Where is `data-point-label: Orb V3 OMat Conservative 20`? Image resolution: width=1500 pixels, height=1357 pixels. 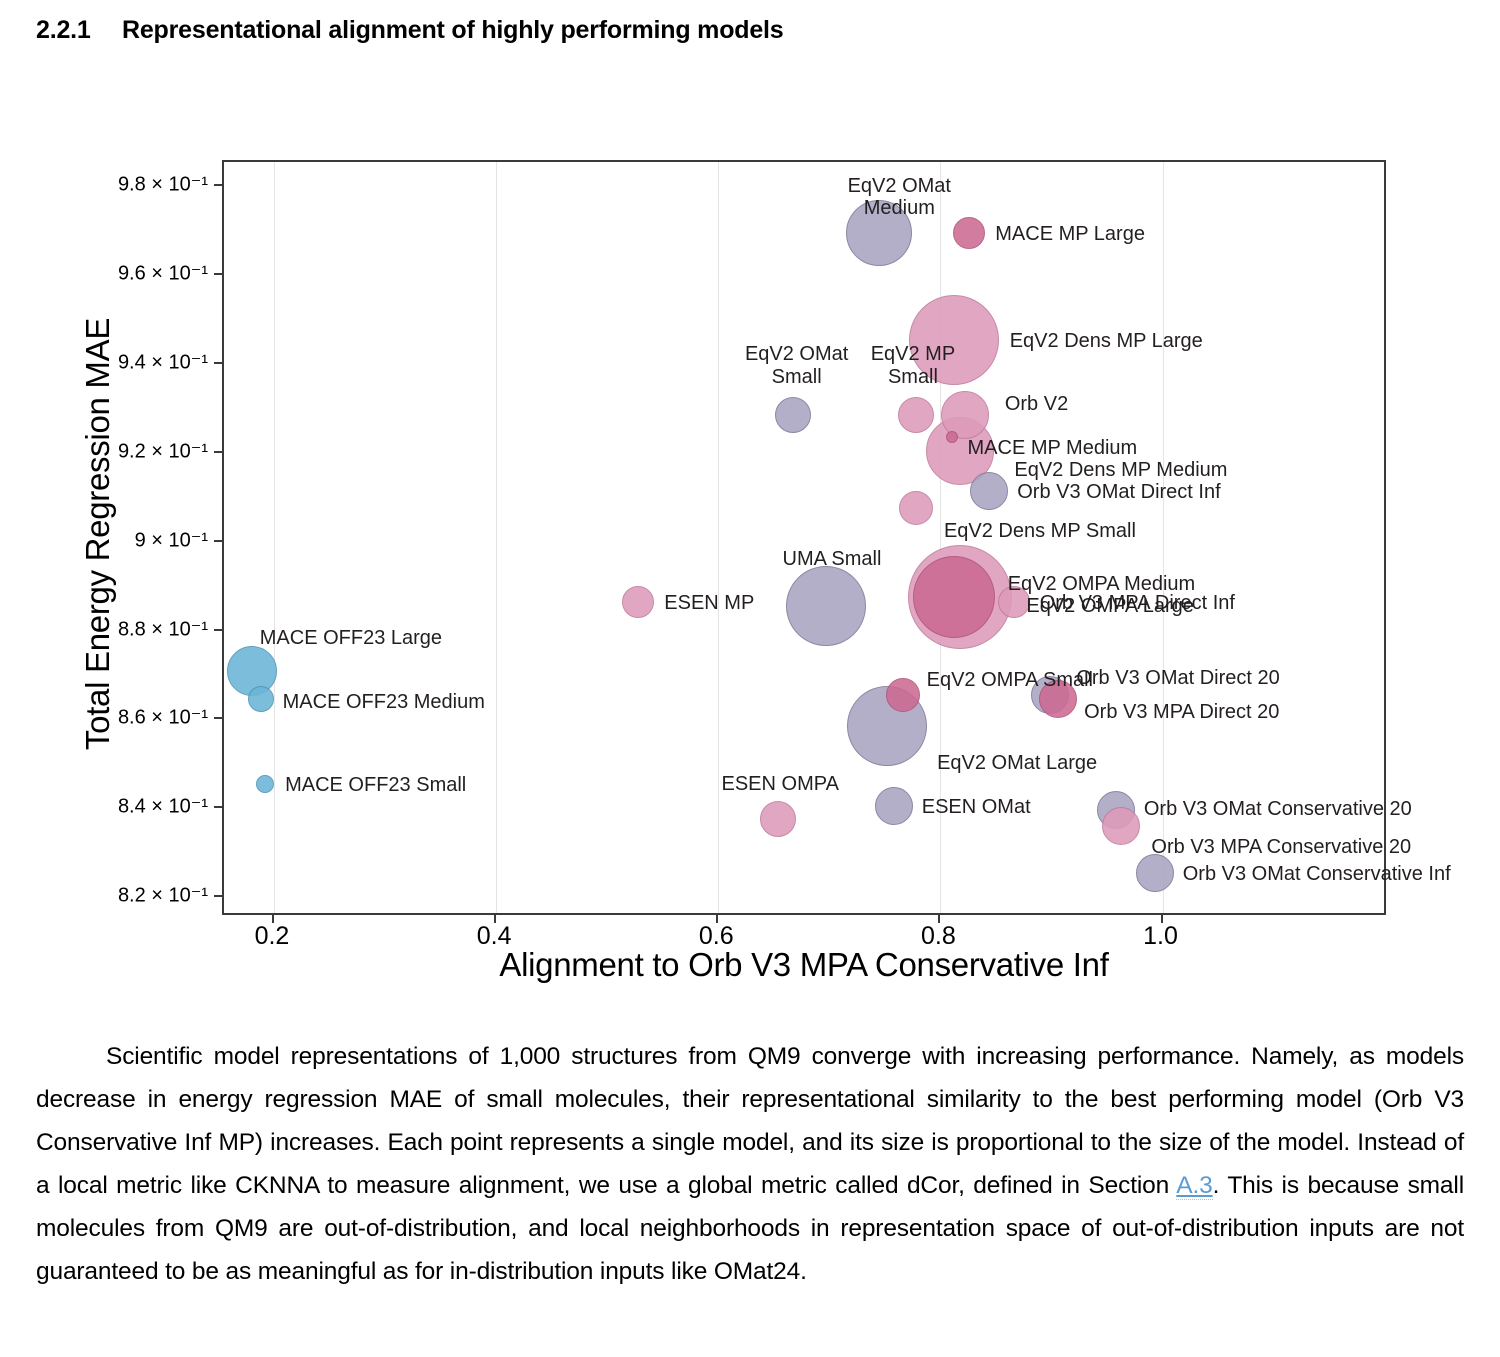
data-point-label: Orb V3 OMat Conservative 20 is located at coordinates (1277, 809).